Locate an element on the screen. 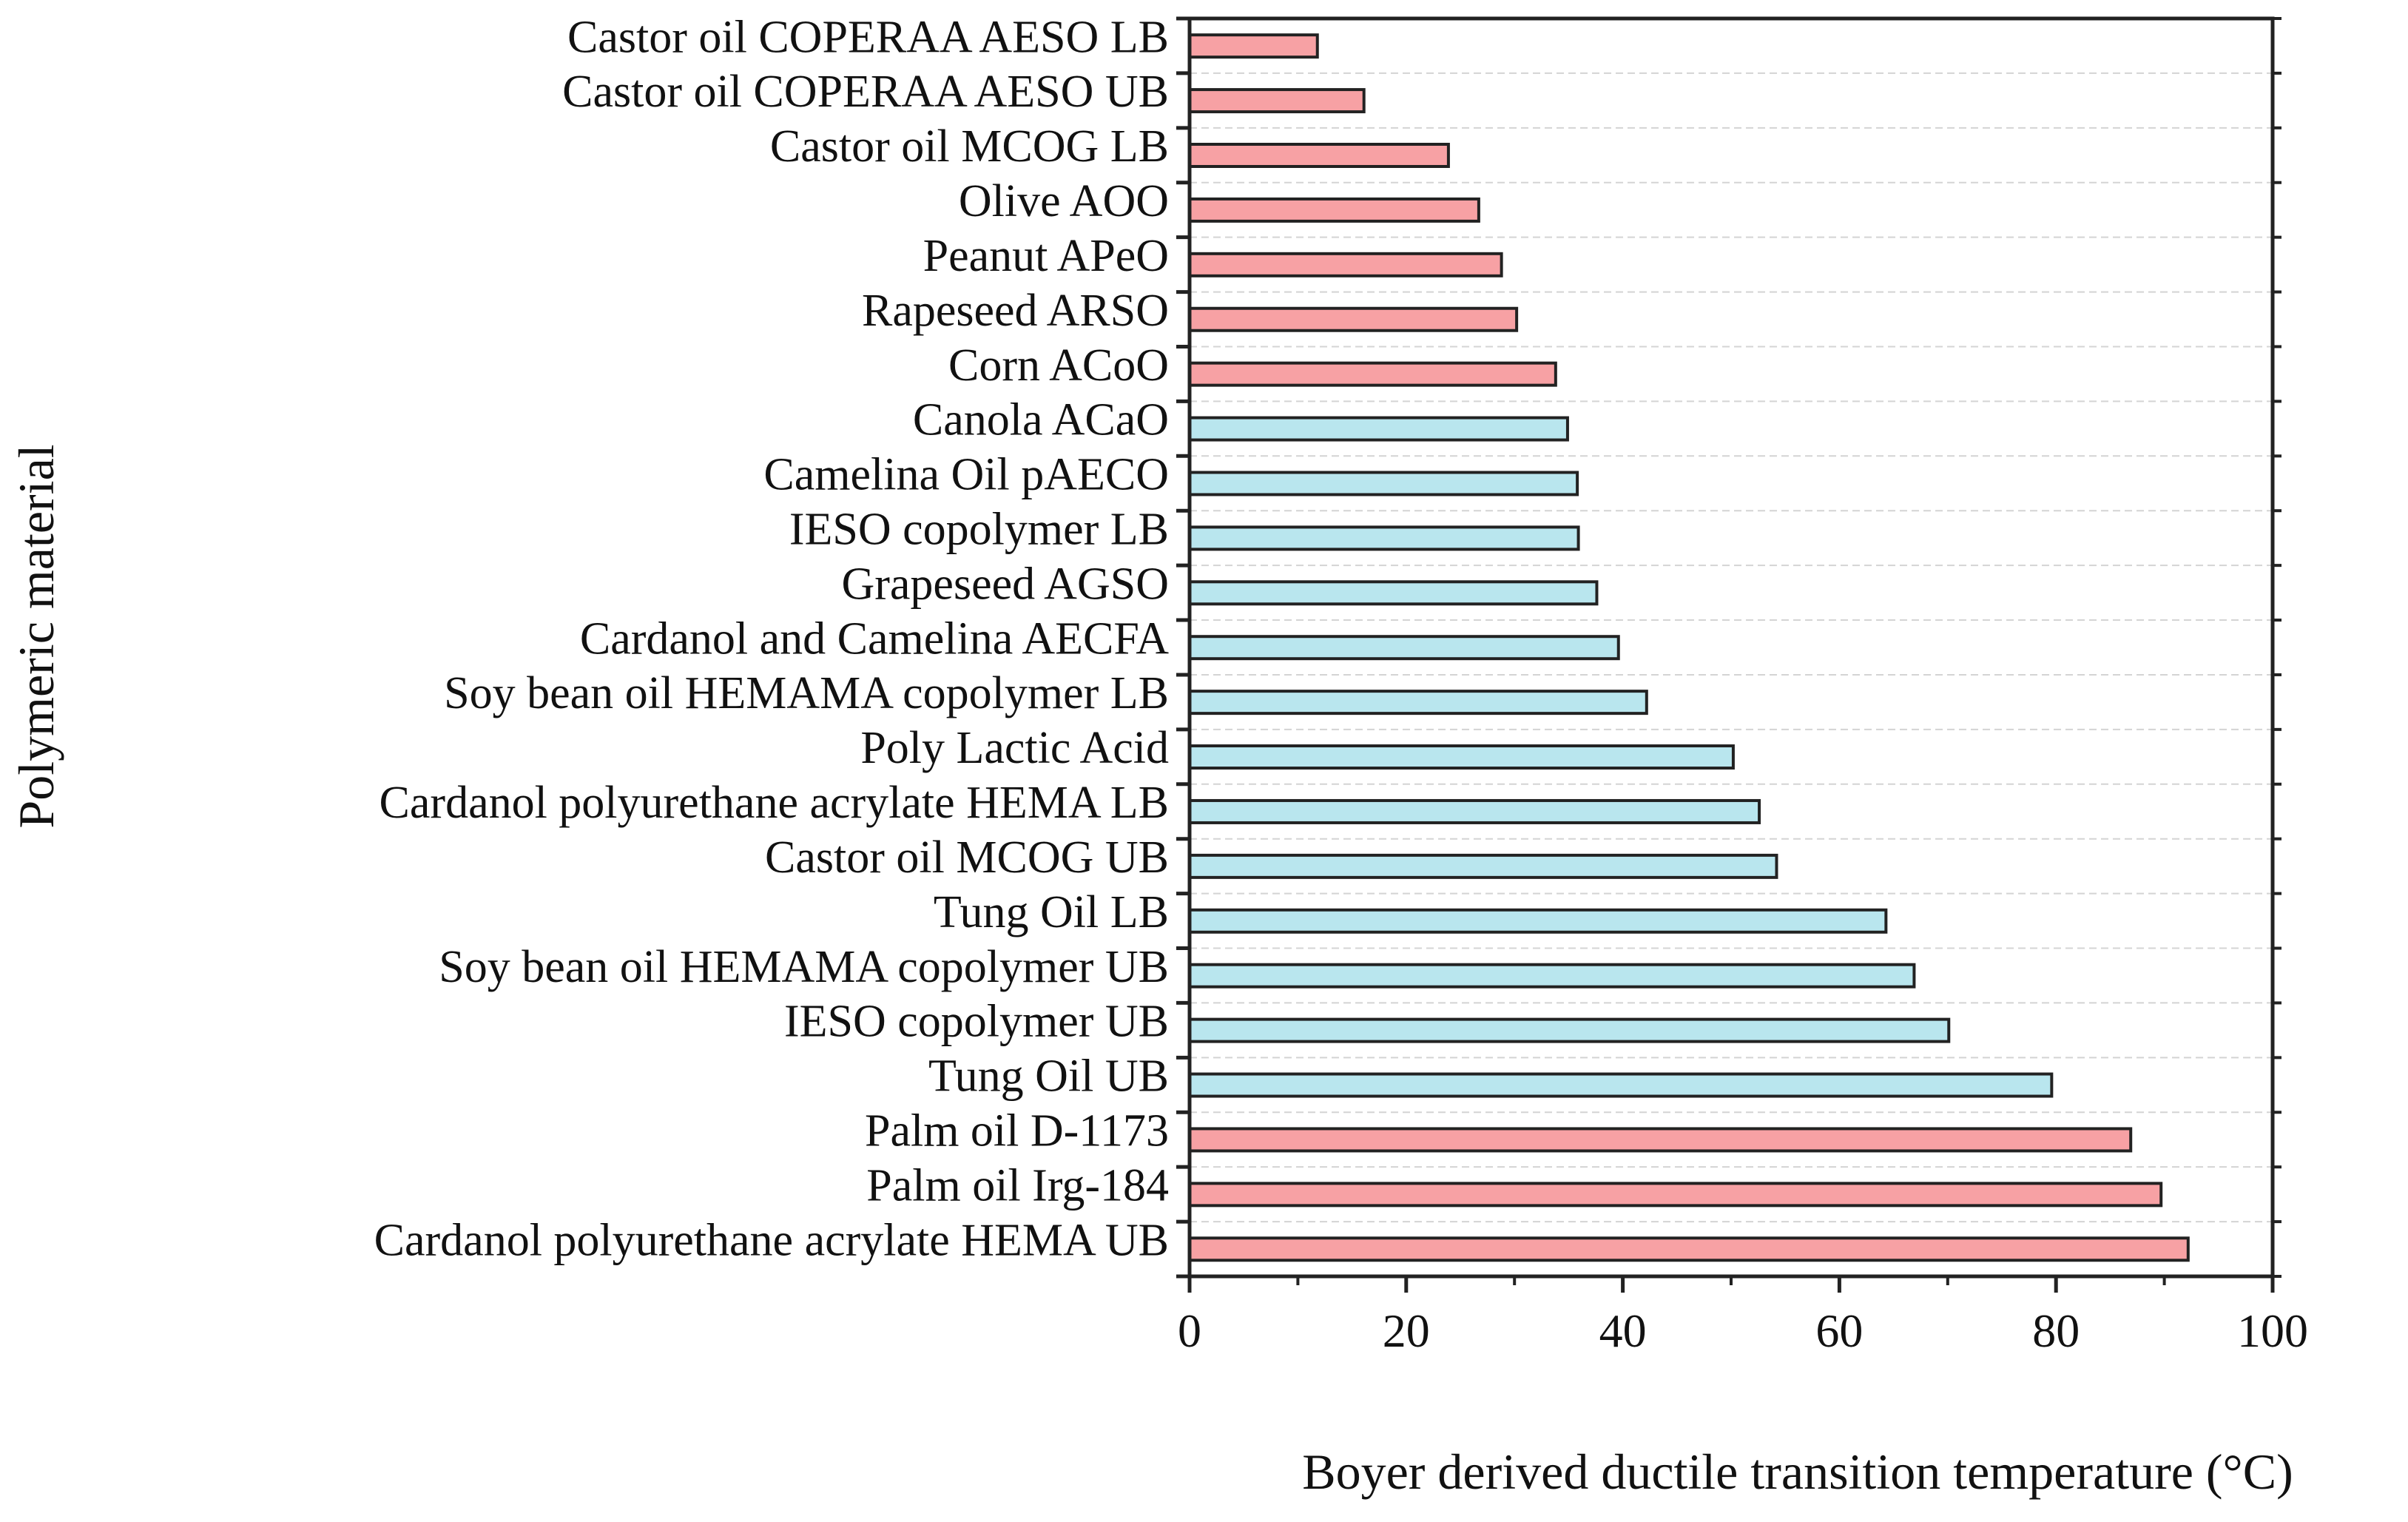 The image size is (2408, 1522). category-label: IESO copolymer UB is located at coordinates (976, 1022).